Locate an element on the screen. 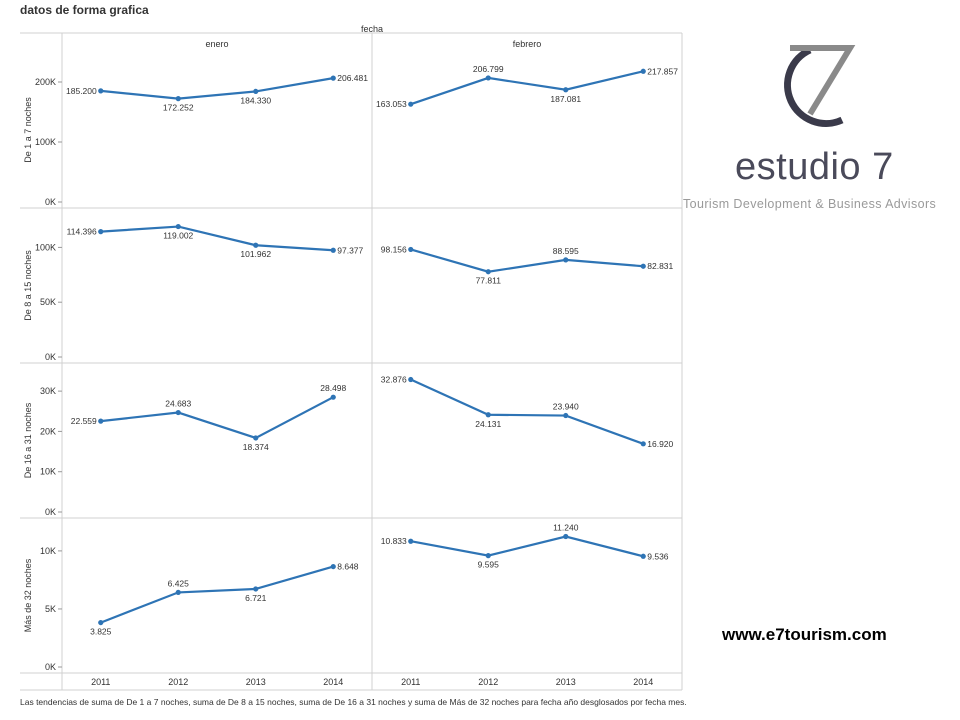 This screenshot has width=960, height=720. data-label: 114.396 is located at coordinates (82, 232).